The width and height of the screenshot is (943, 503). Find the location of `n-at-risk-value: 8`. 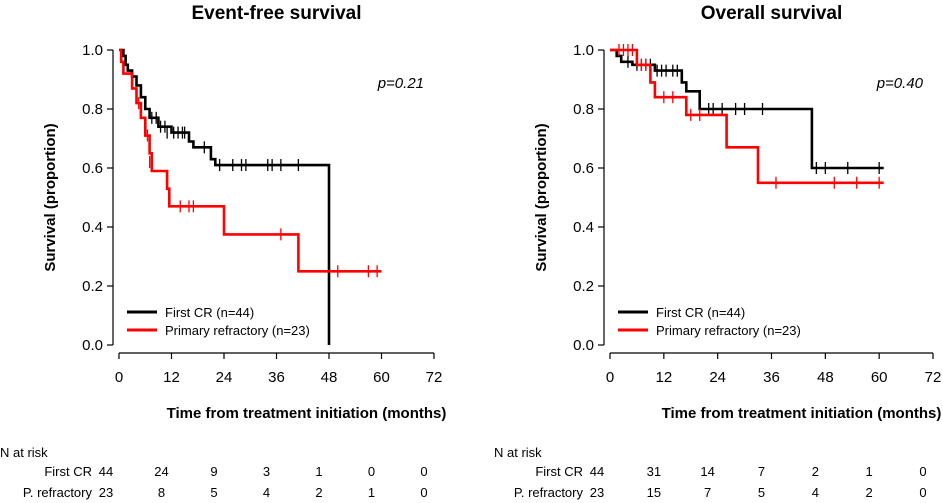

n-at-risk-value: 8 is located at coordinates (161, 492).